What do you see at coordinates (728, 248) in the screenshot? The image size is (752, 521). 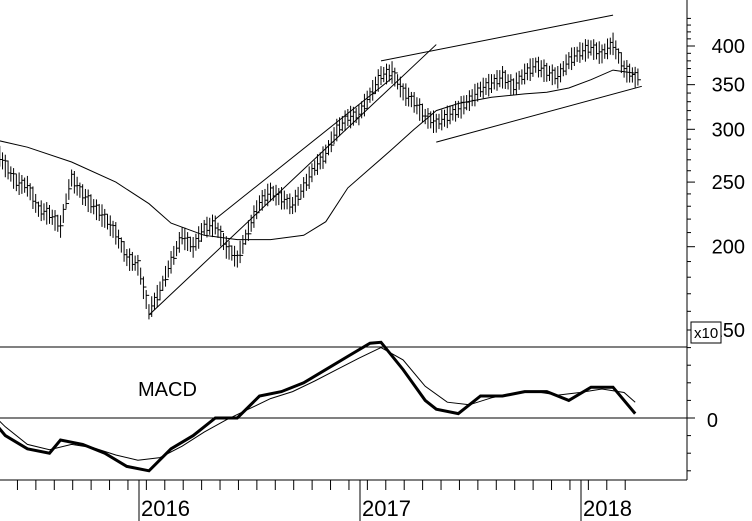 I see `y-tick-label: 200` at bounding box center [728, 248].